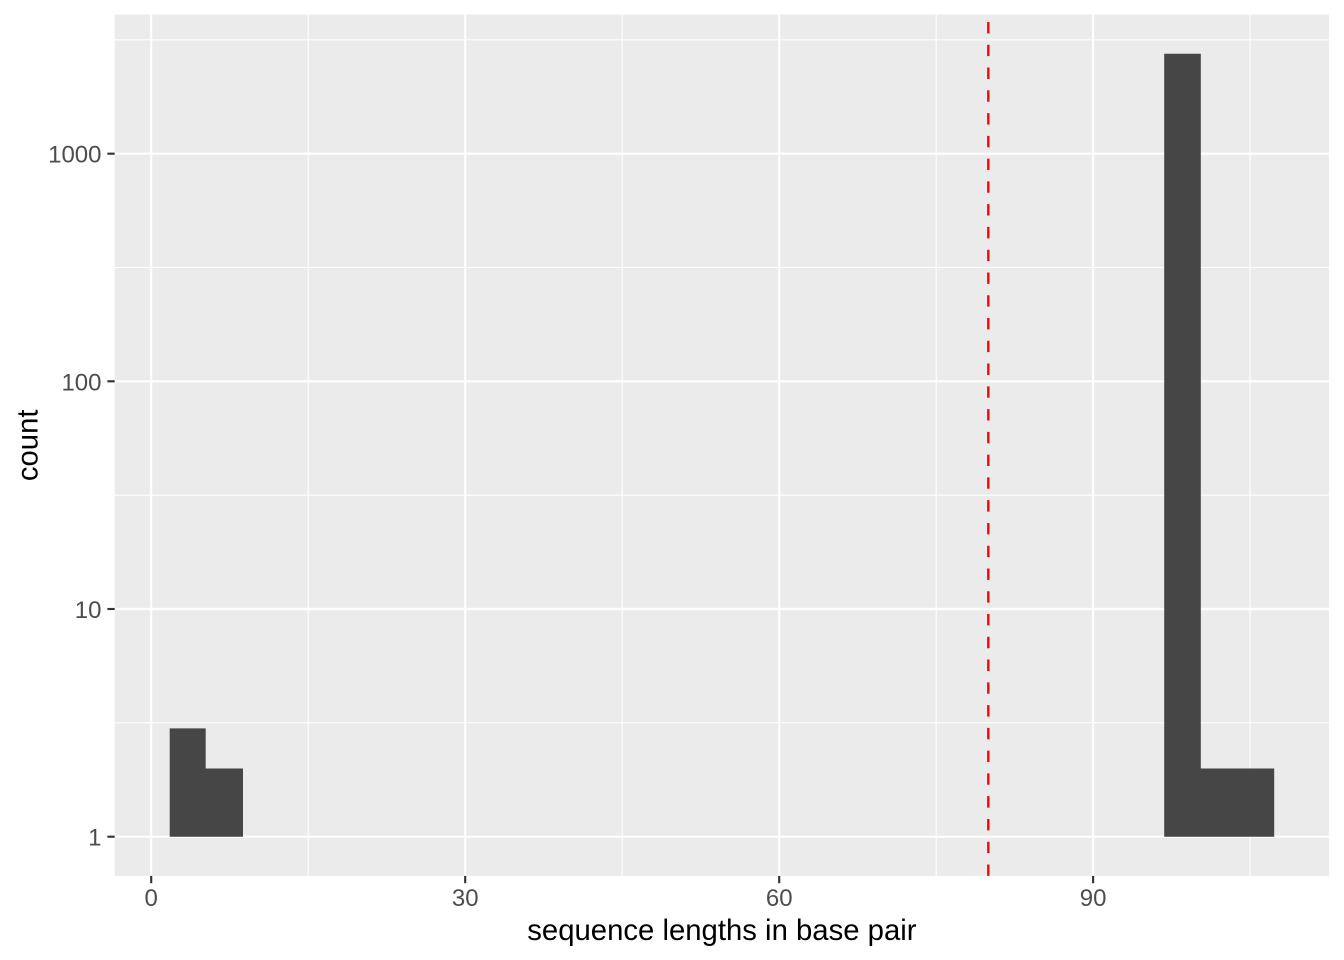 The width and height of the screenshot is (1344, 960). Describe the element at coordinates (151, 898) in the screenshot. I see `svg-text: 0` at that location.